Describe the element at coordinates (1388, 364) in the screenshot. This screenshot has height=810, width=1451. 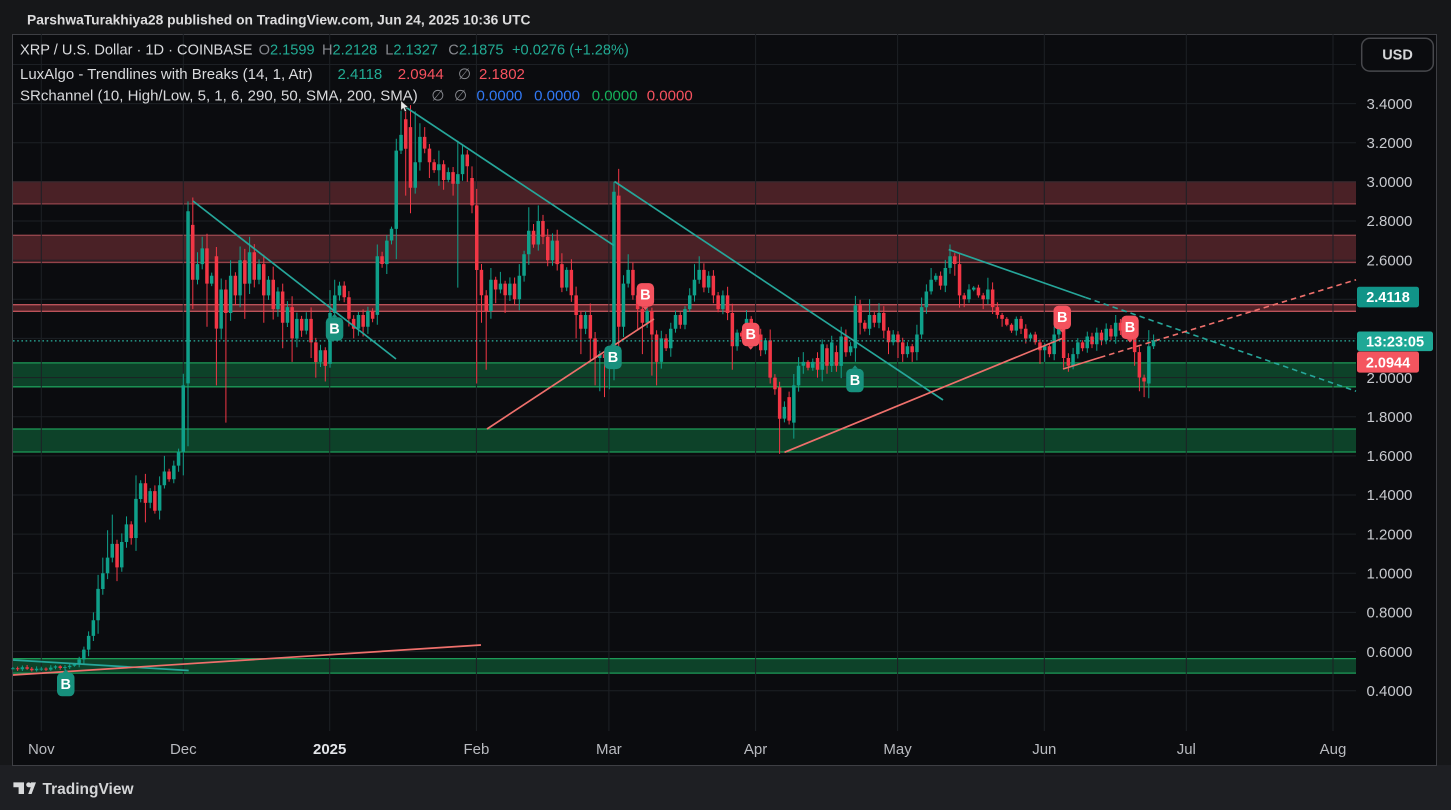
I see `svg-text: 2.0944` at that location.